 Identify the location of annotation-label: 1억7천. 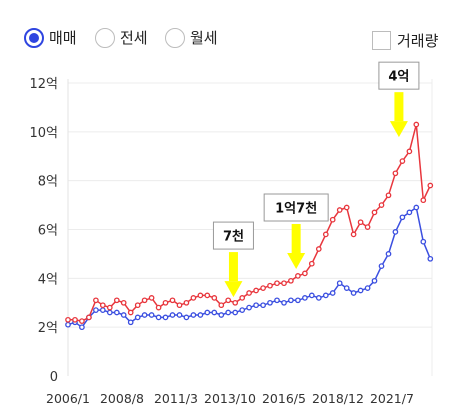
(296, 209).